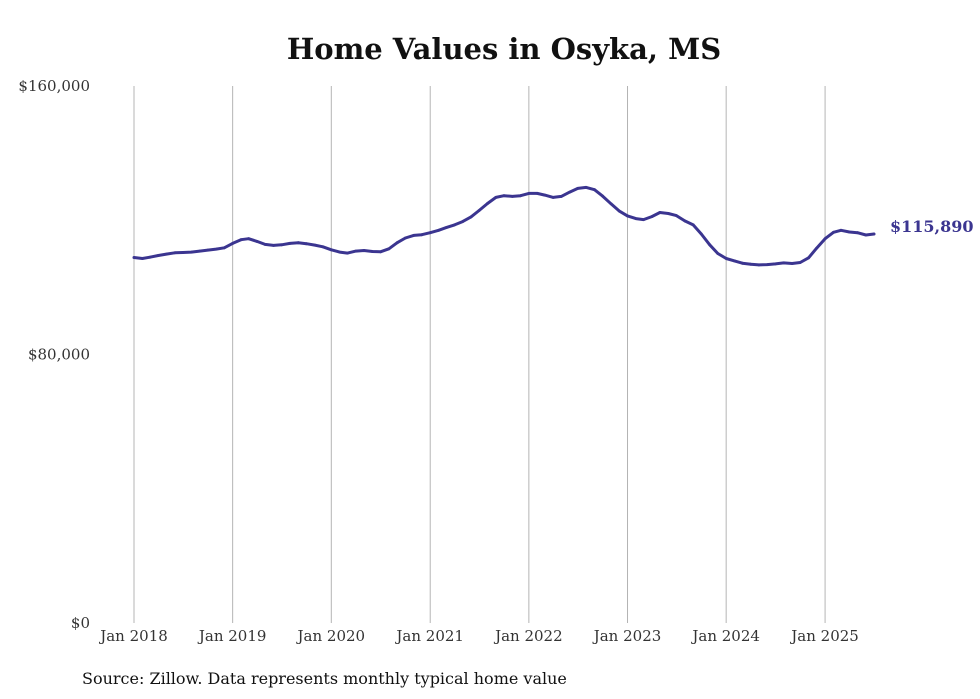 The image size is (980, 699). I want to click on x-tick-label: Jan 2025, so click(824, 636).